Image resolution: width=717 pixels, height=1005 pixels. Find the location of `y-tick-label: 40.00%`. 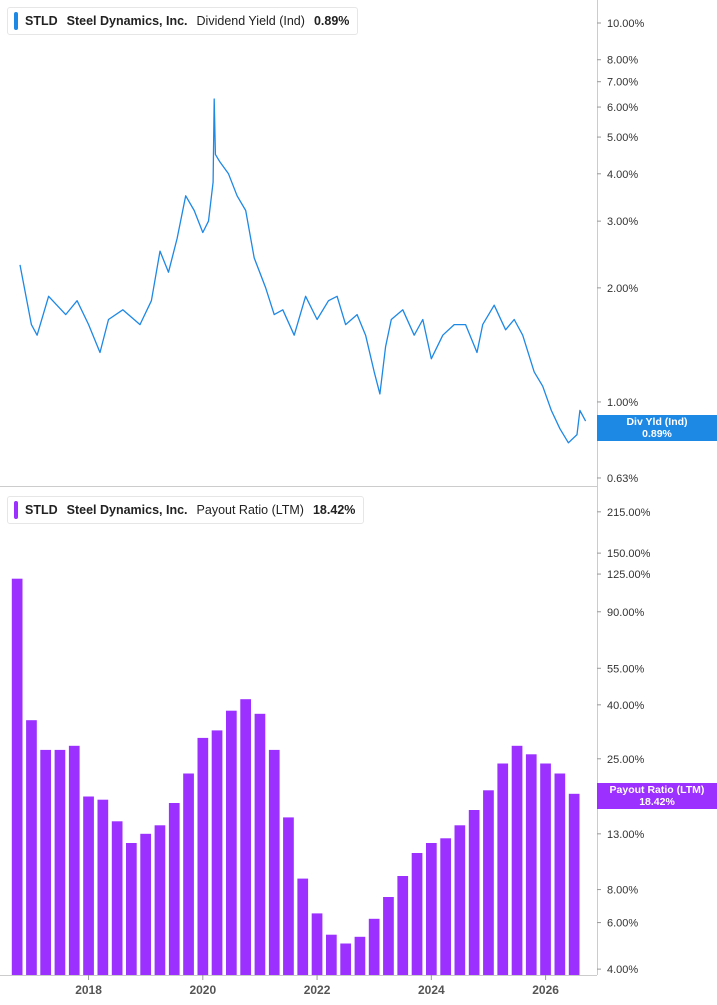

y-tick-label: 40.00% is located at coordinates (626, 706).